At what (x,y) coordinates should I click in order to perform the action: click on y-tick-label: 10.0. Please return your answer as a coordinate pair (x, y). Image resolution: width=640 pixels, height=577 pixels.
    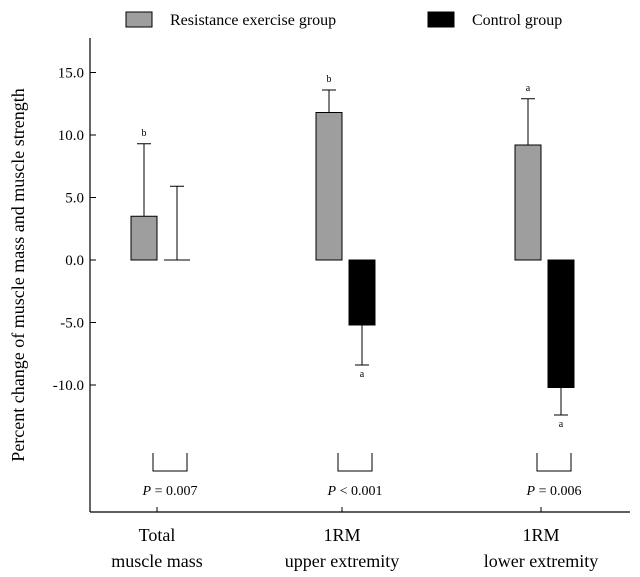
    Looking at the image, I should click on (71, 136).